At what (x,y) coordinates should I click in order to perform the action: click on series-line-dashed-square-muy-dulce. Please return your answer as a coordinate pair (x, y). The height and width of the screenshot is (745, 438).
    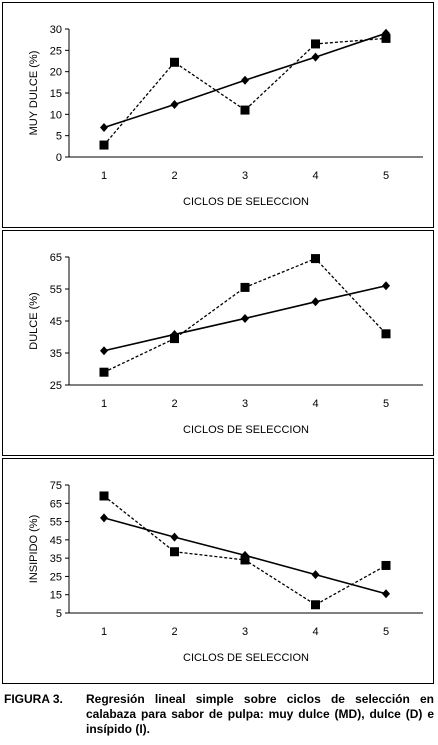
    Looking at the image, I should click on (245, 91).